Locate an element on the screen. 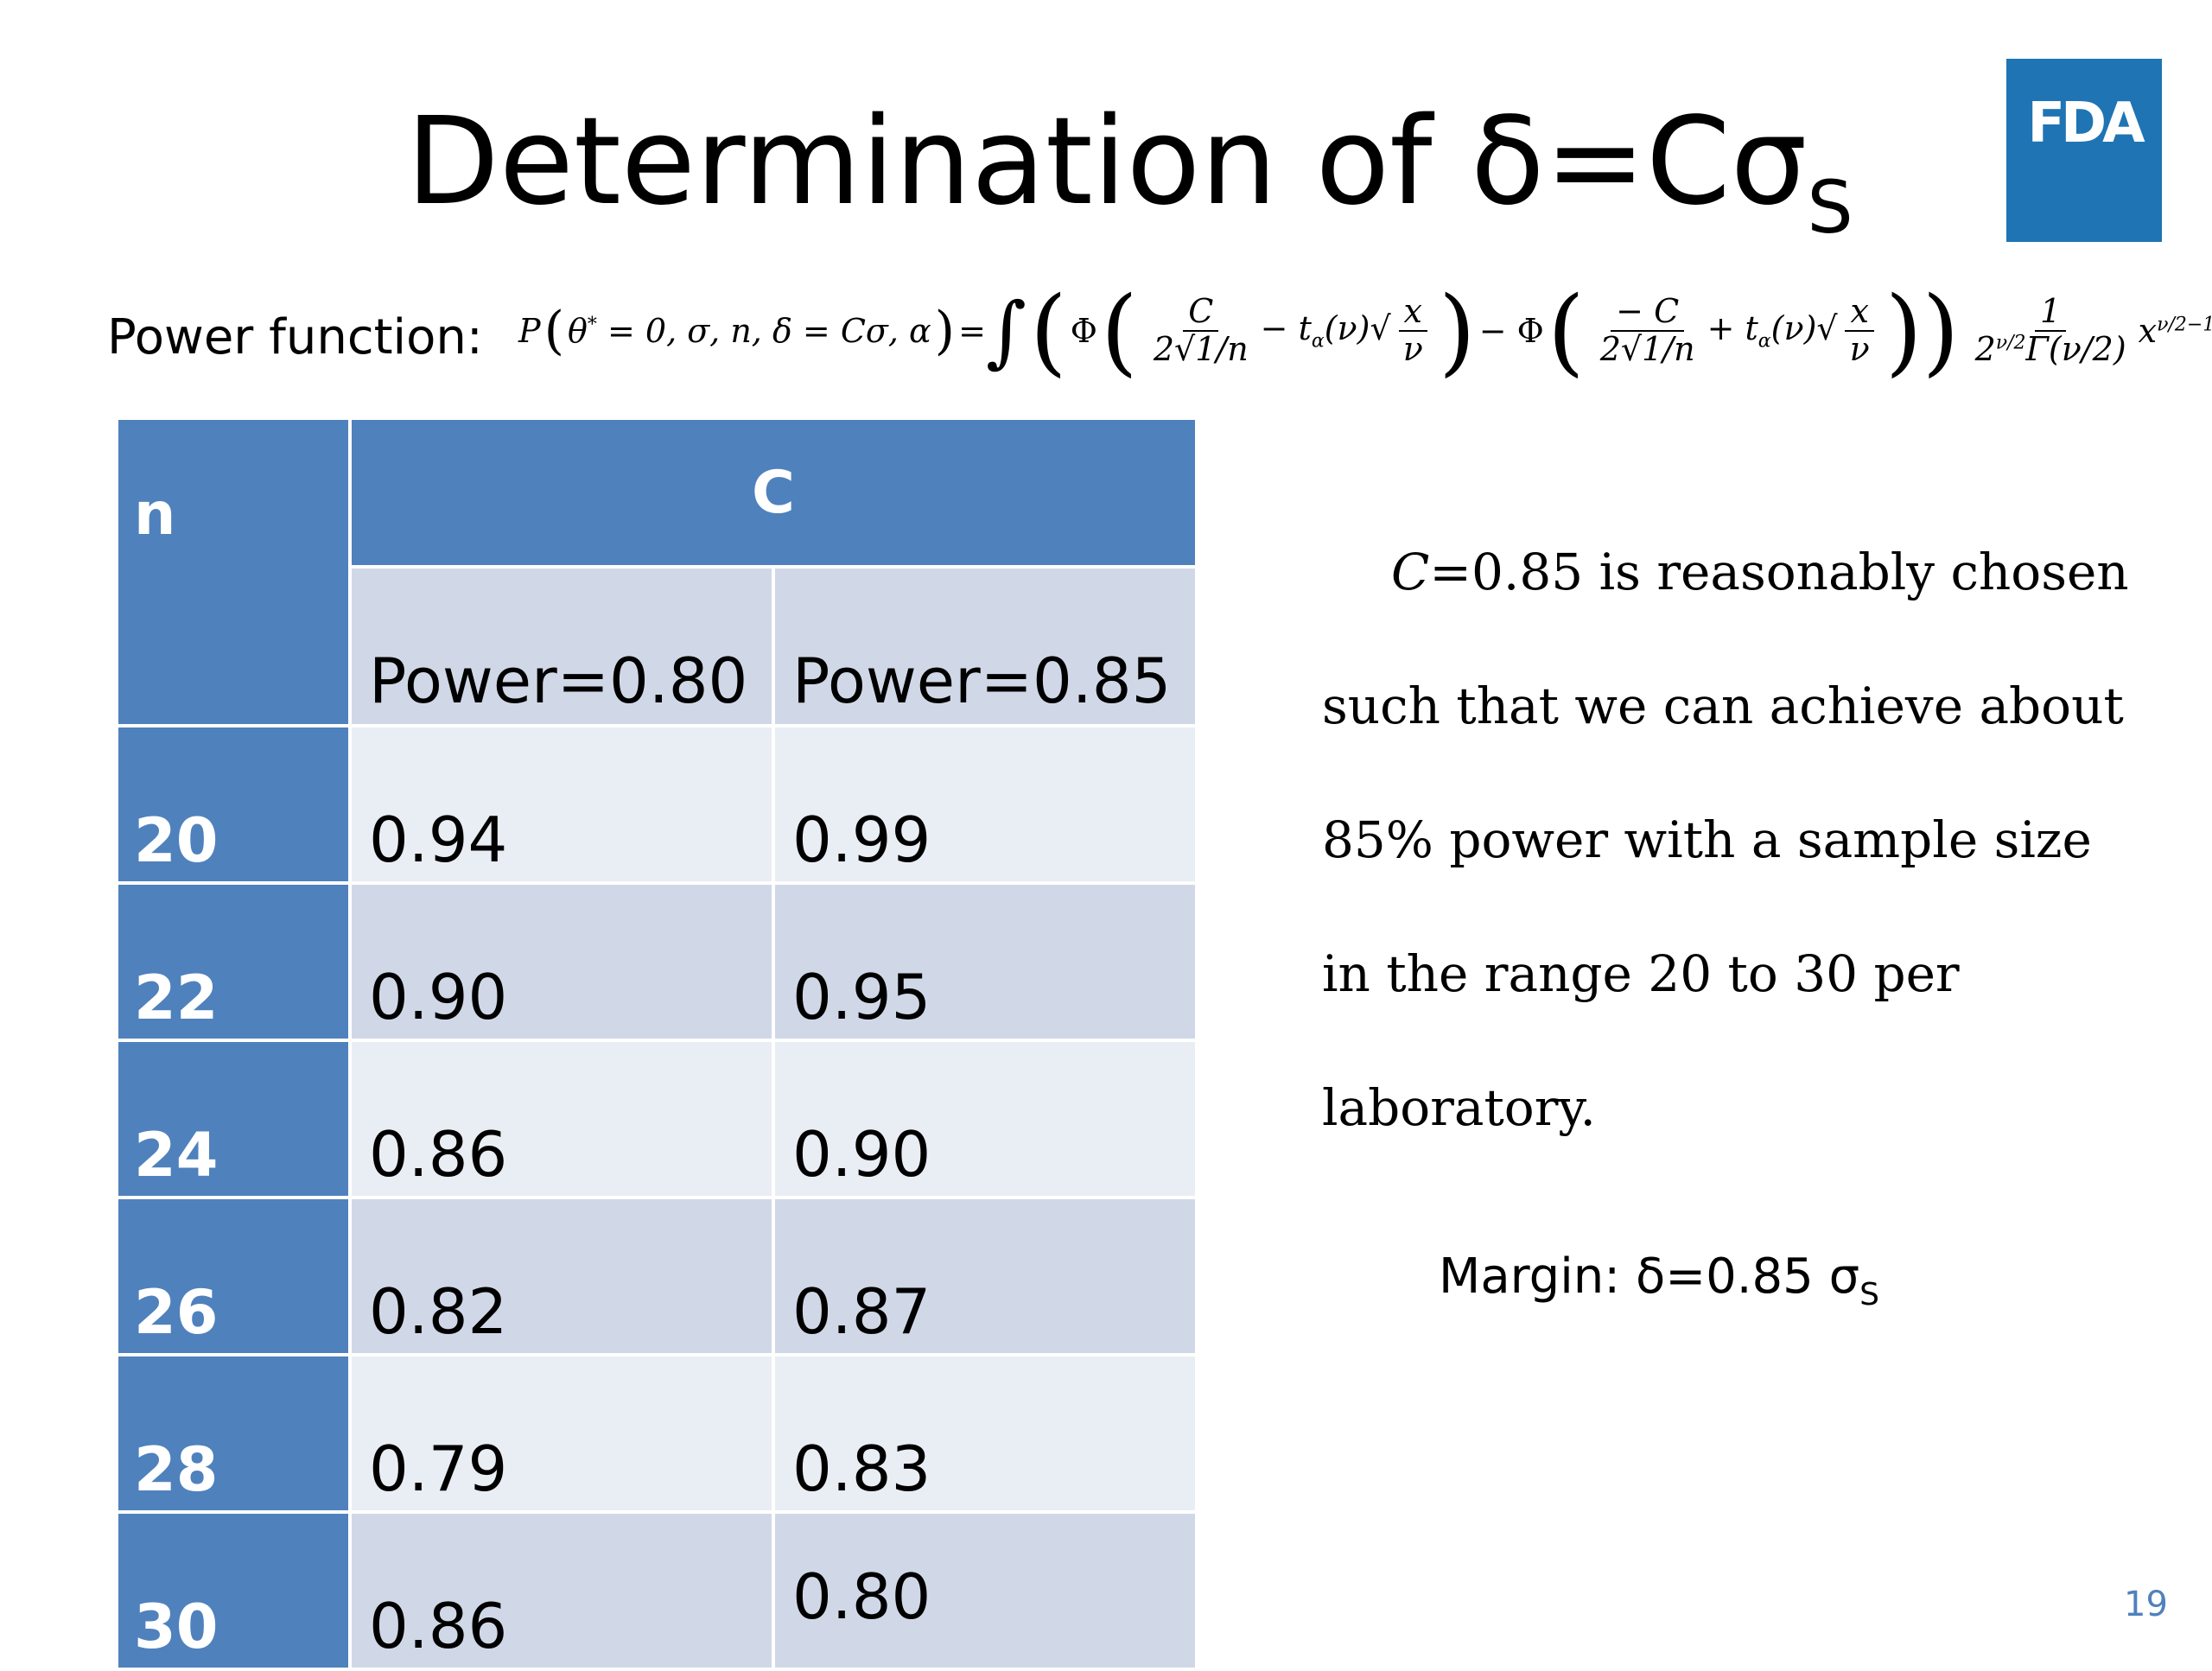 This screenshot has height=1671, width=2212. power-function-label: Power function: is located at coordinates (295, 337).